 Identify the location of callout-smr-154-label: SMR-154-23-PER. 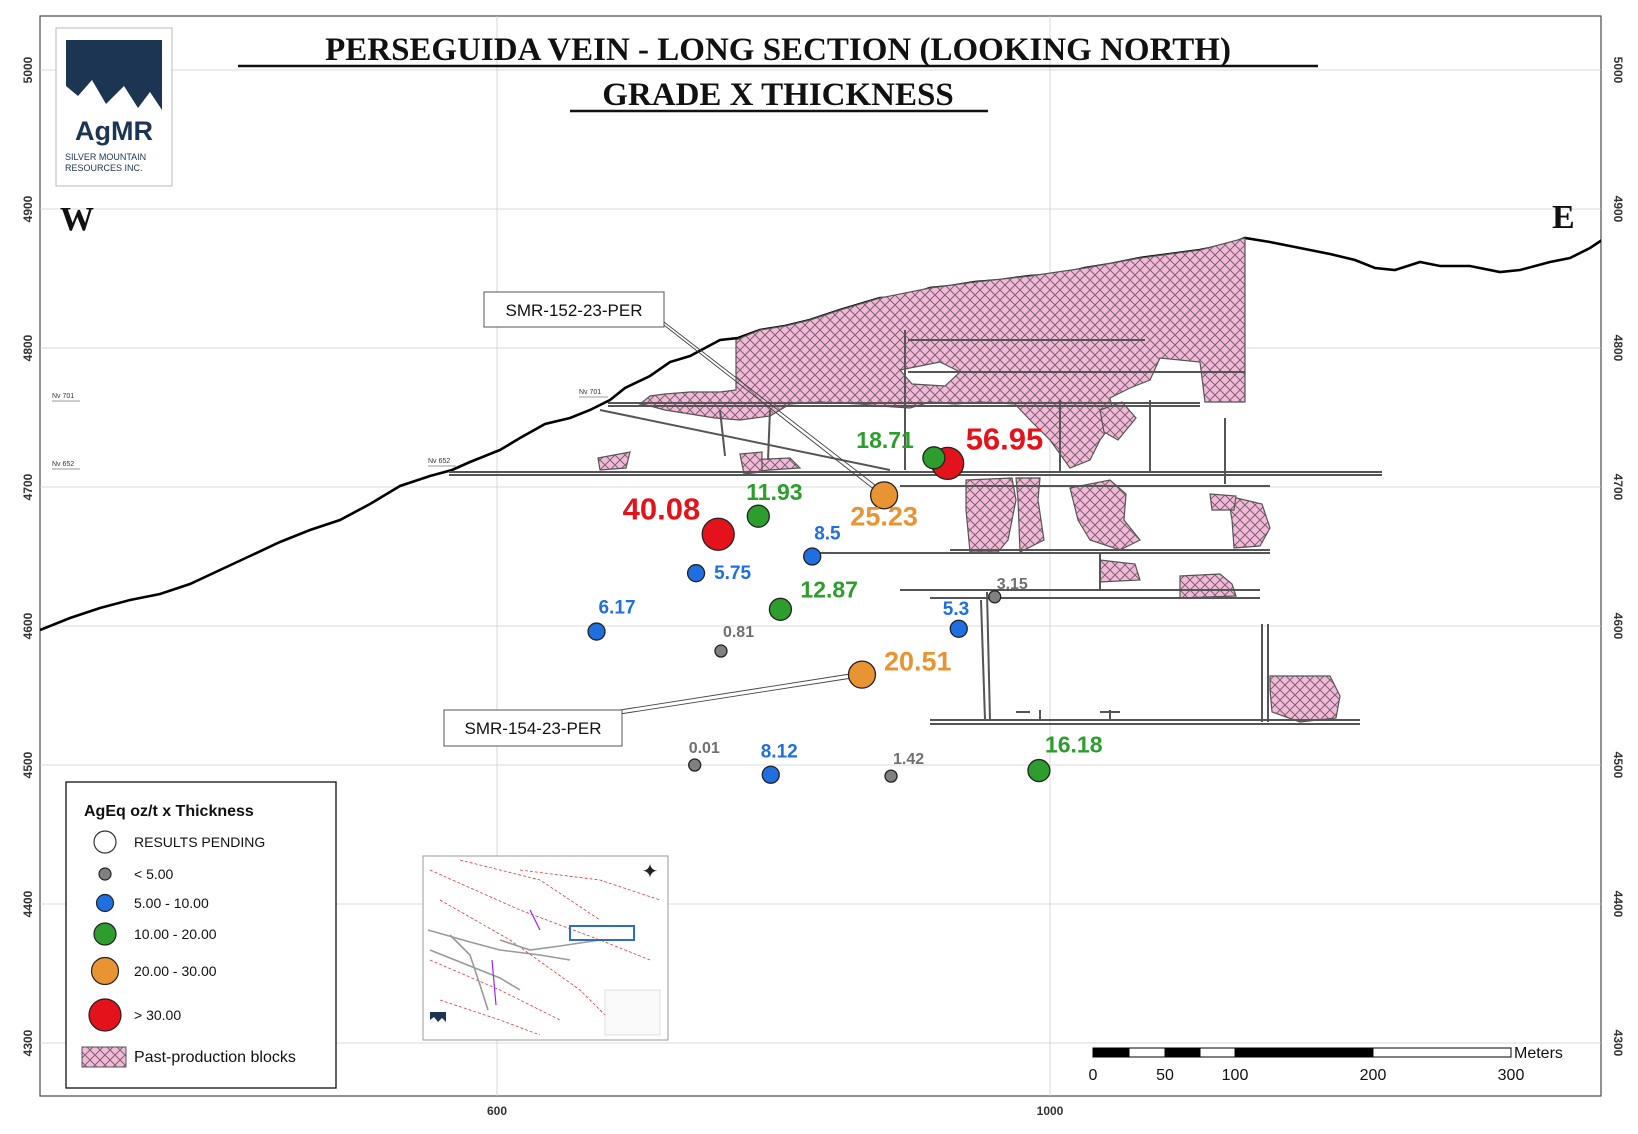
(533, 728).